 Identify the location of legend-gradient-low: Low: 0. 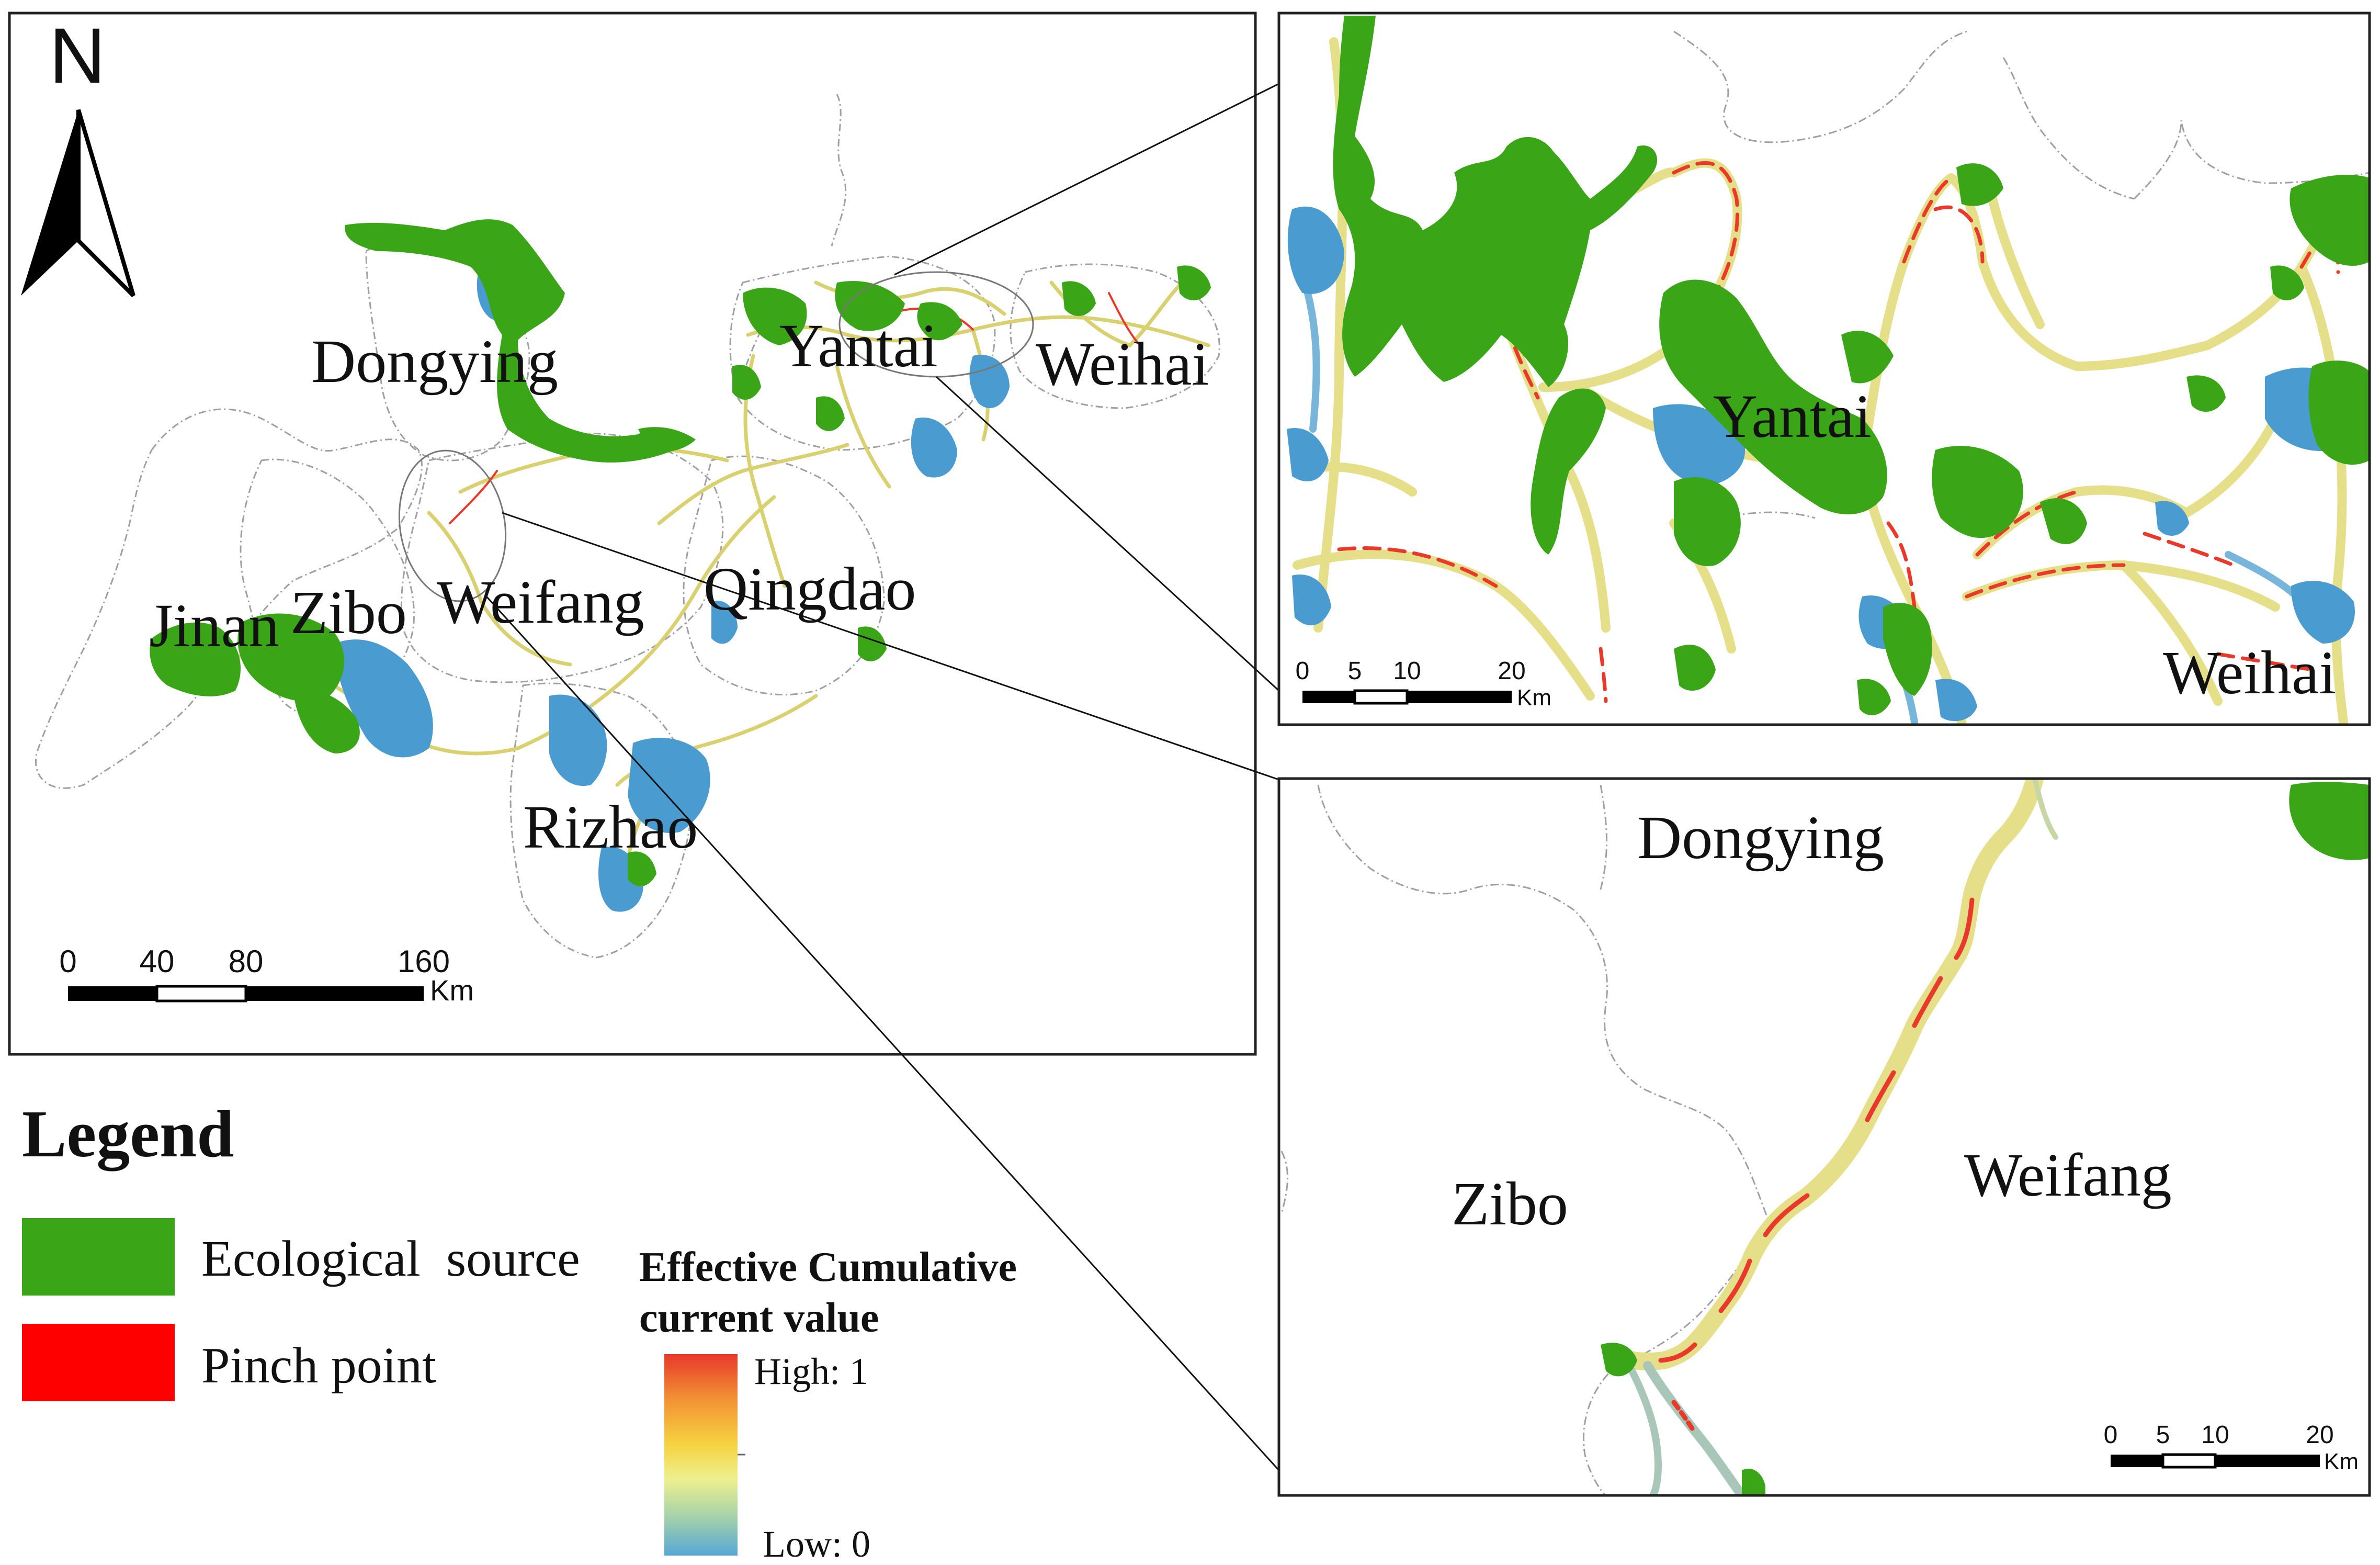
(817, 1544).